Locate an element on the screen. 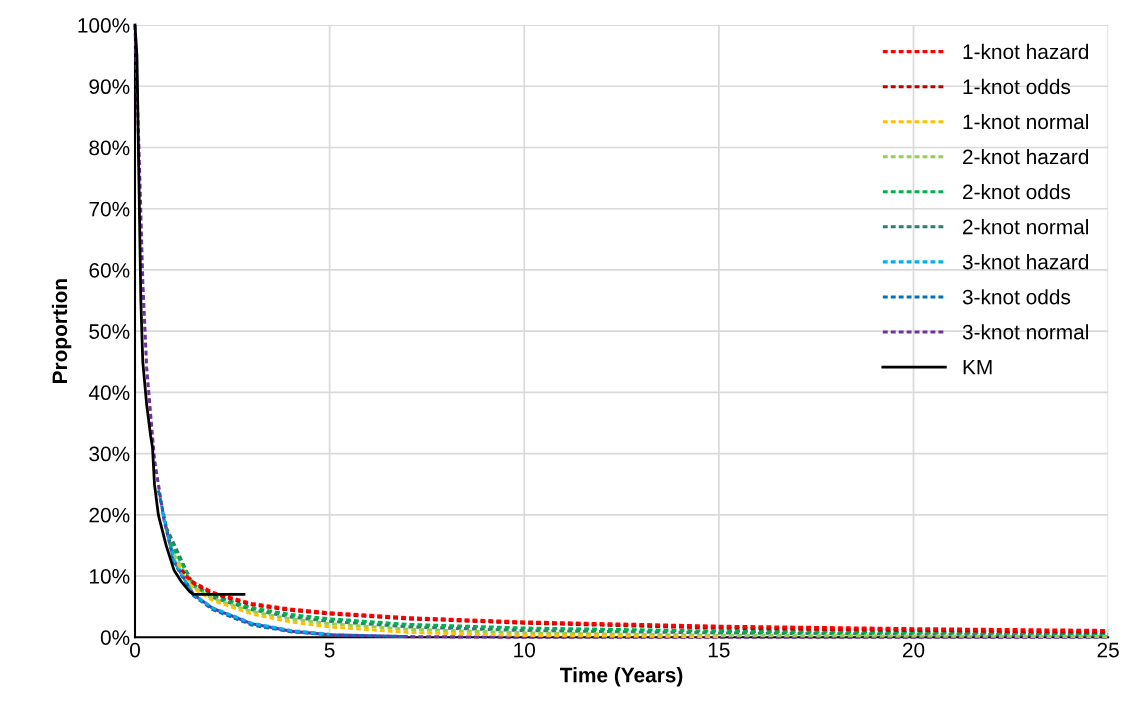 The height and width of the screenshot is (716, 1125). legend-label: 3-knot normal is located at coordinates (1025, 332).